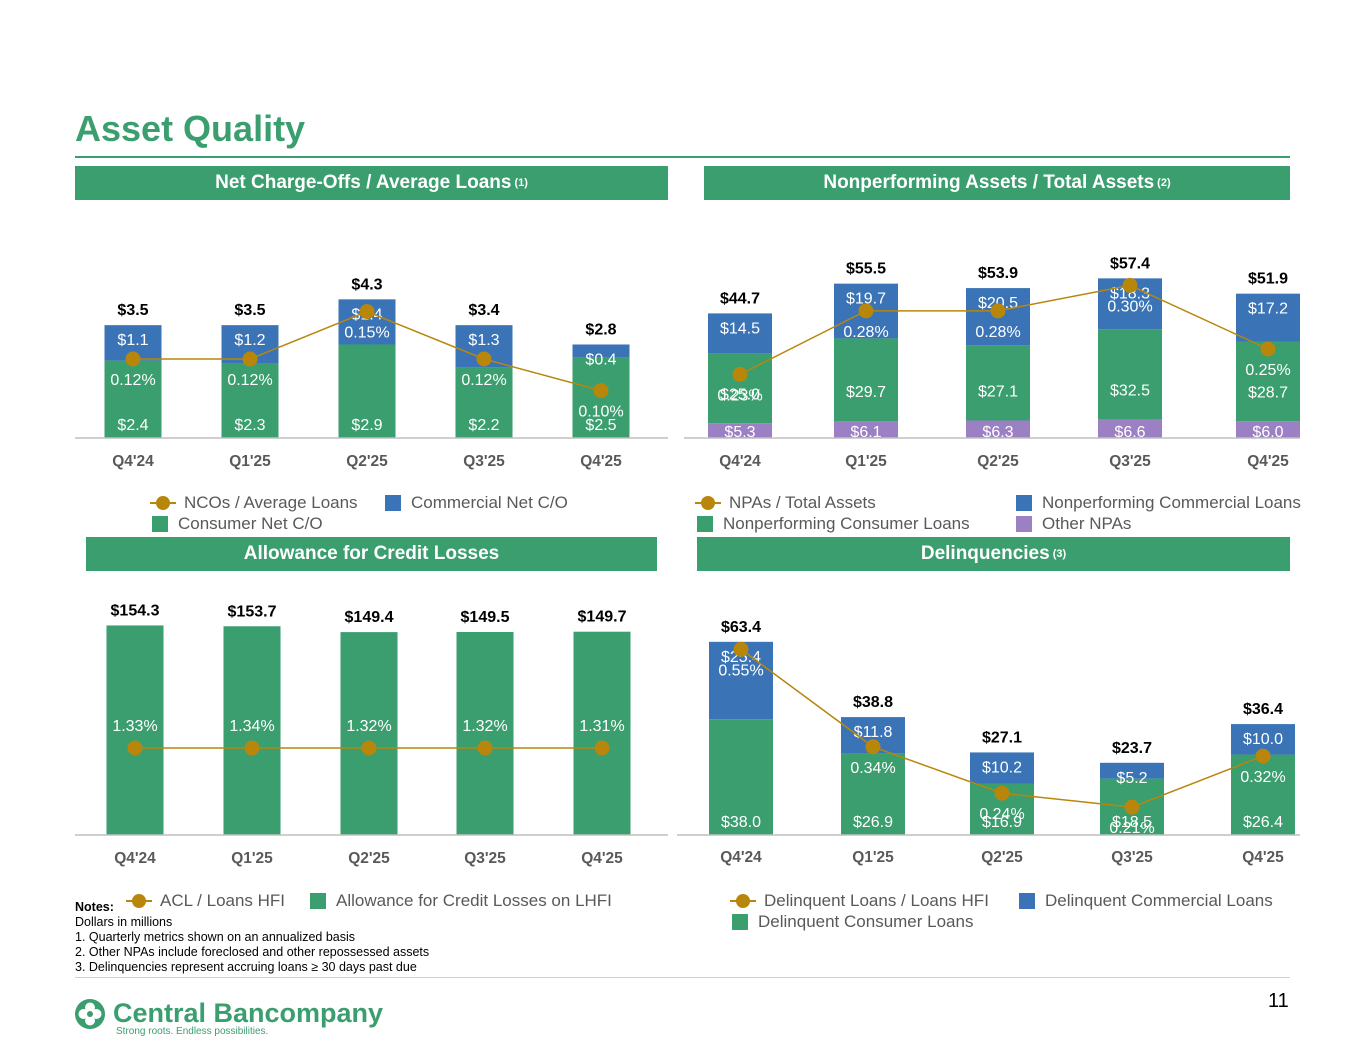 Image resolution: width=1365 pixels, height=1055 pixels. I want to click on legend-item-acl-green: Allowance for Credit Losses on LHFI, so click(461, 901).